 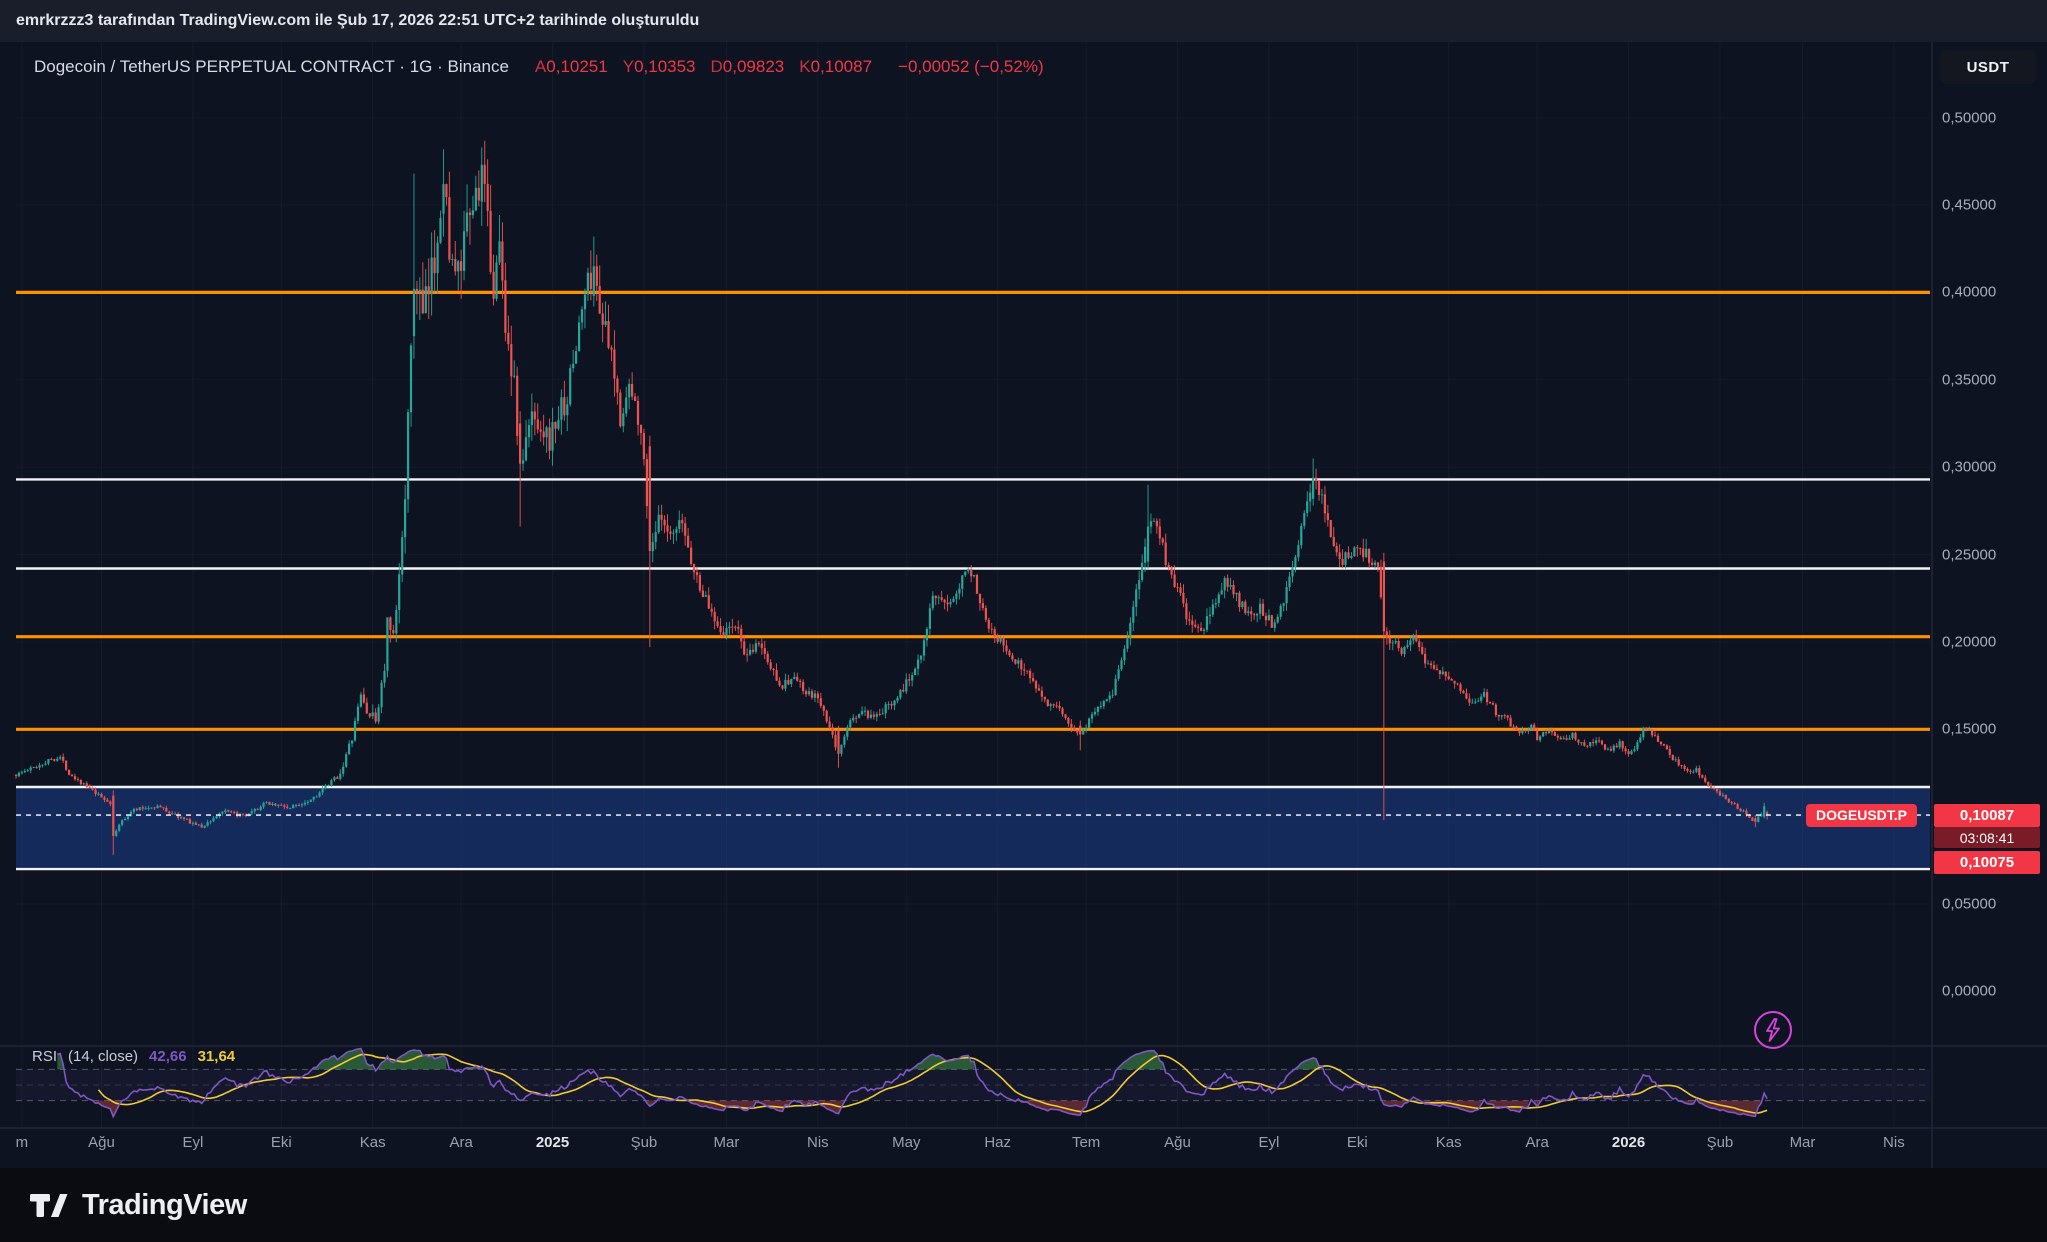 I want to click on rsi-params: (14, close), so click(x=103, y=1056).